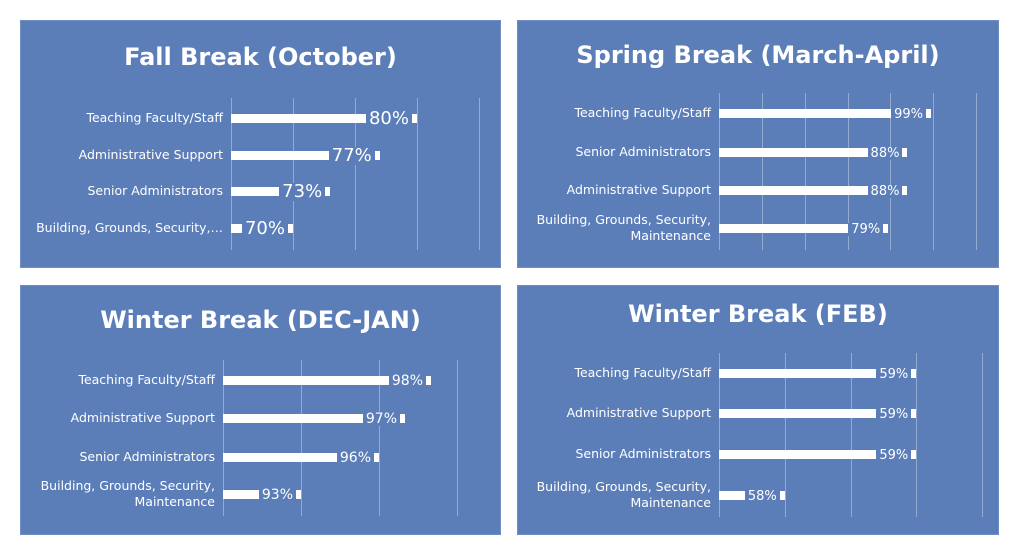 This screenshot has width=1024, height=550. I want to click on value-label: 80%, so click(388, 119).